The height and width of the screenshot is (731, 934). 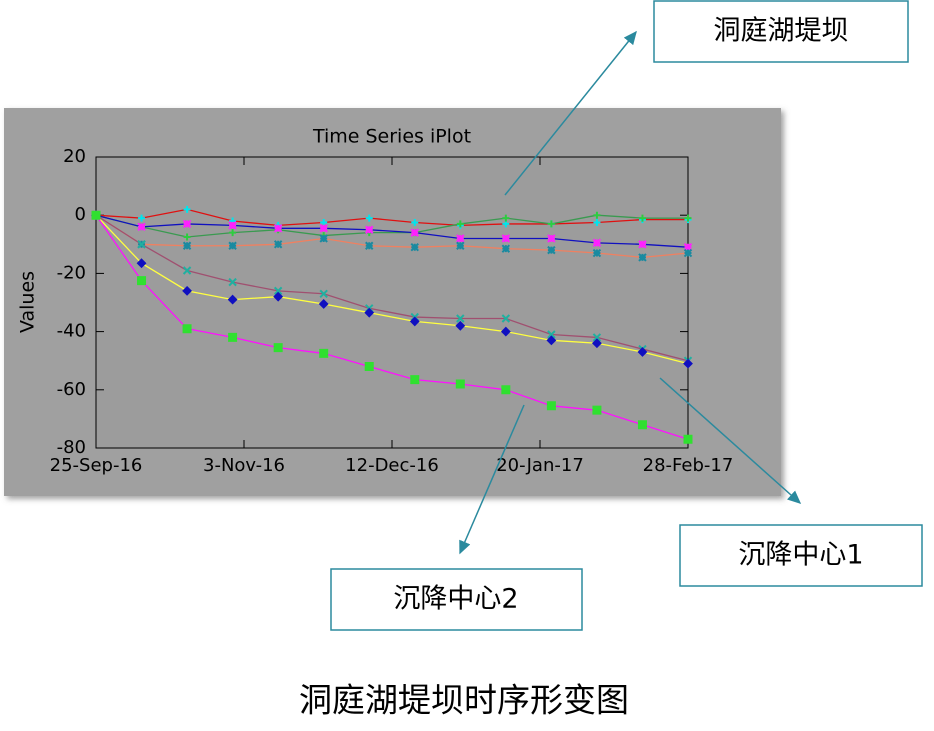 I want to click on annotation: 沉降中心2, so click(x=455, y=599).